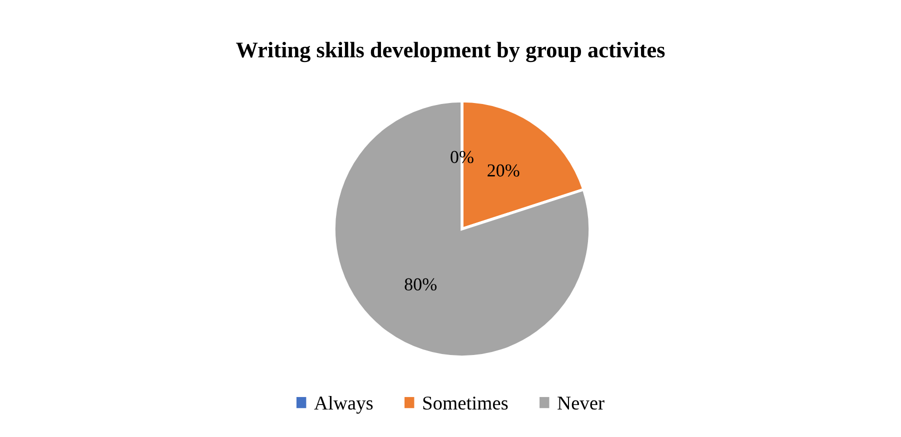  What do you see at coordinates (450, 52) in the screenshot?
I see `chart-title: Writing skills development by group activites` at bounding box center [450, 52].